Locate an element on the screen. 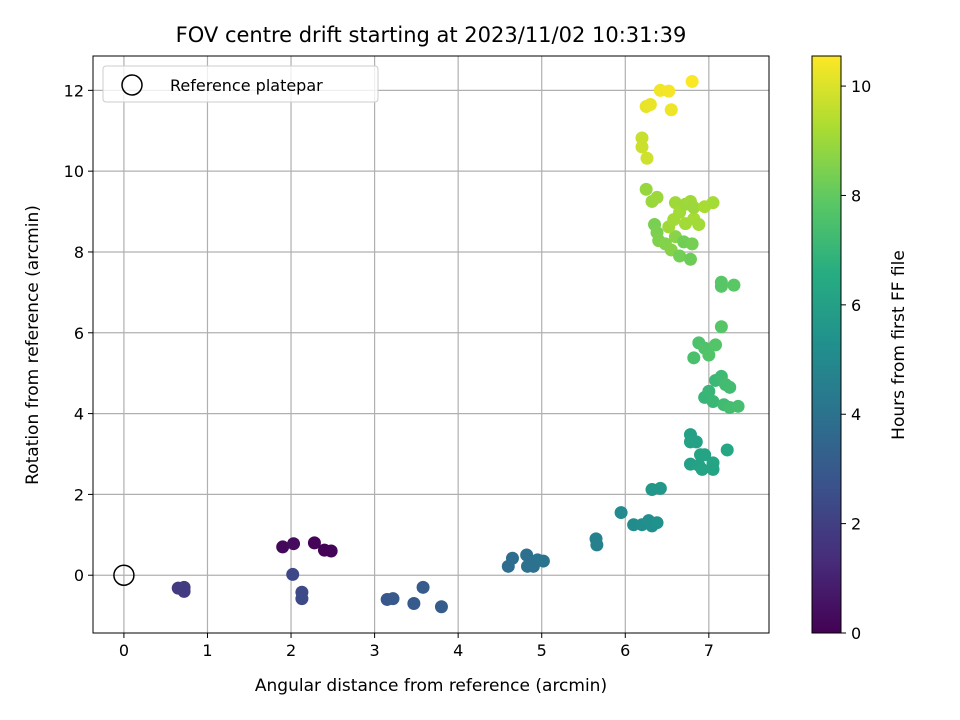 This screenshot has width=960, height=720. x-axis-ticks: 0 1 2 3 4 5 6 7 is located at coordinates (416, 646).